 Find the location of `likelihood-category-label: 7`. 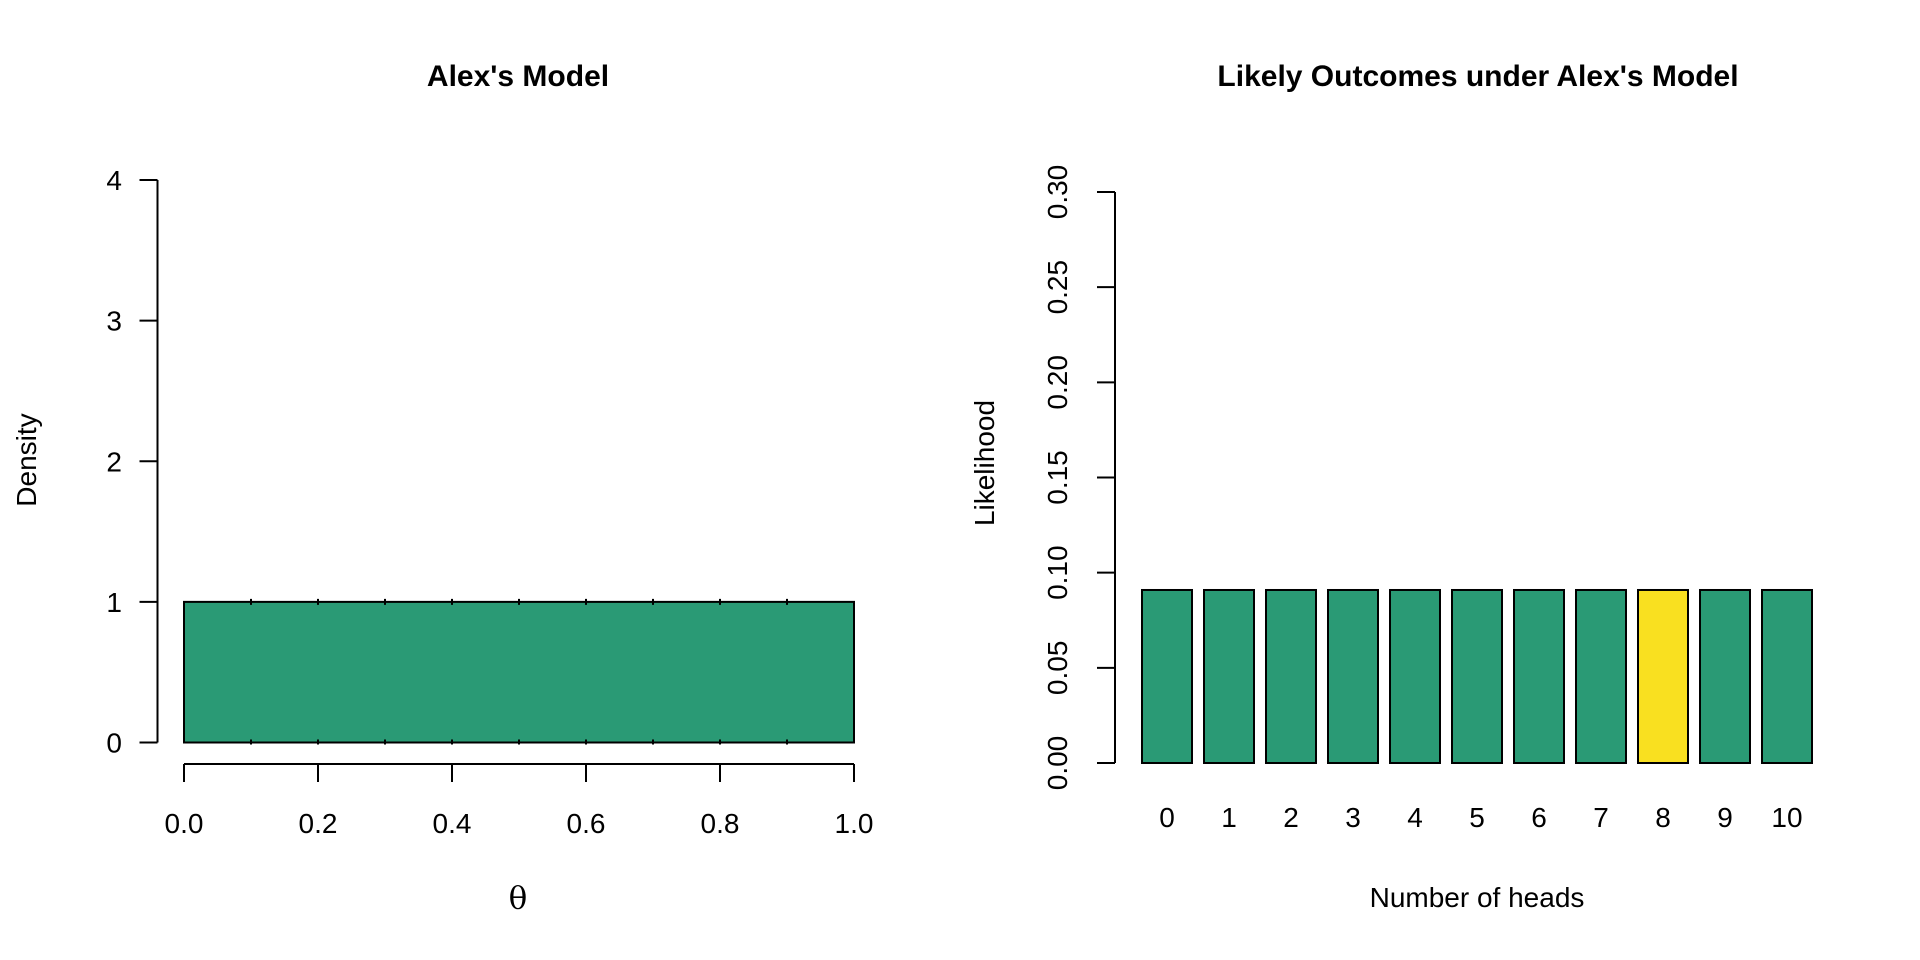

likelihood-category-label: 7 is located at coordinates (1601, 817).